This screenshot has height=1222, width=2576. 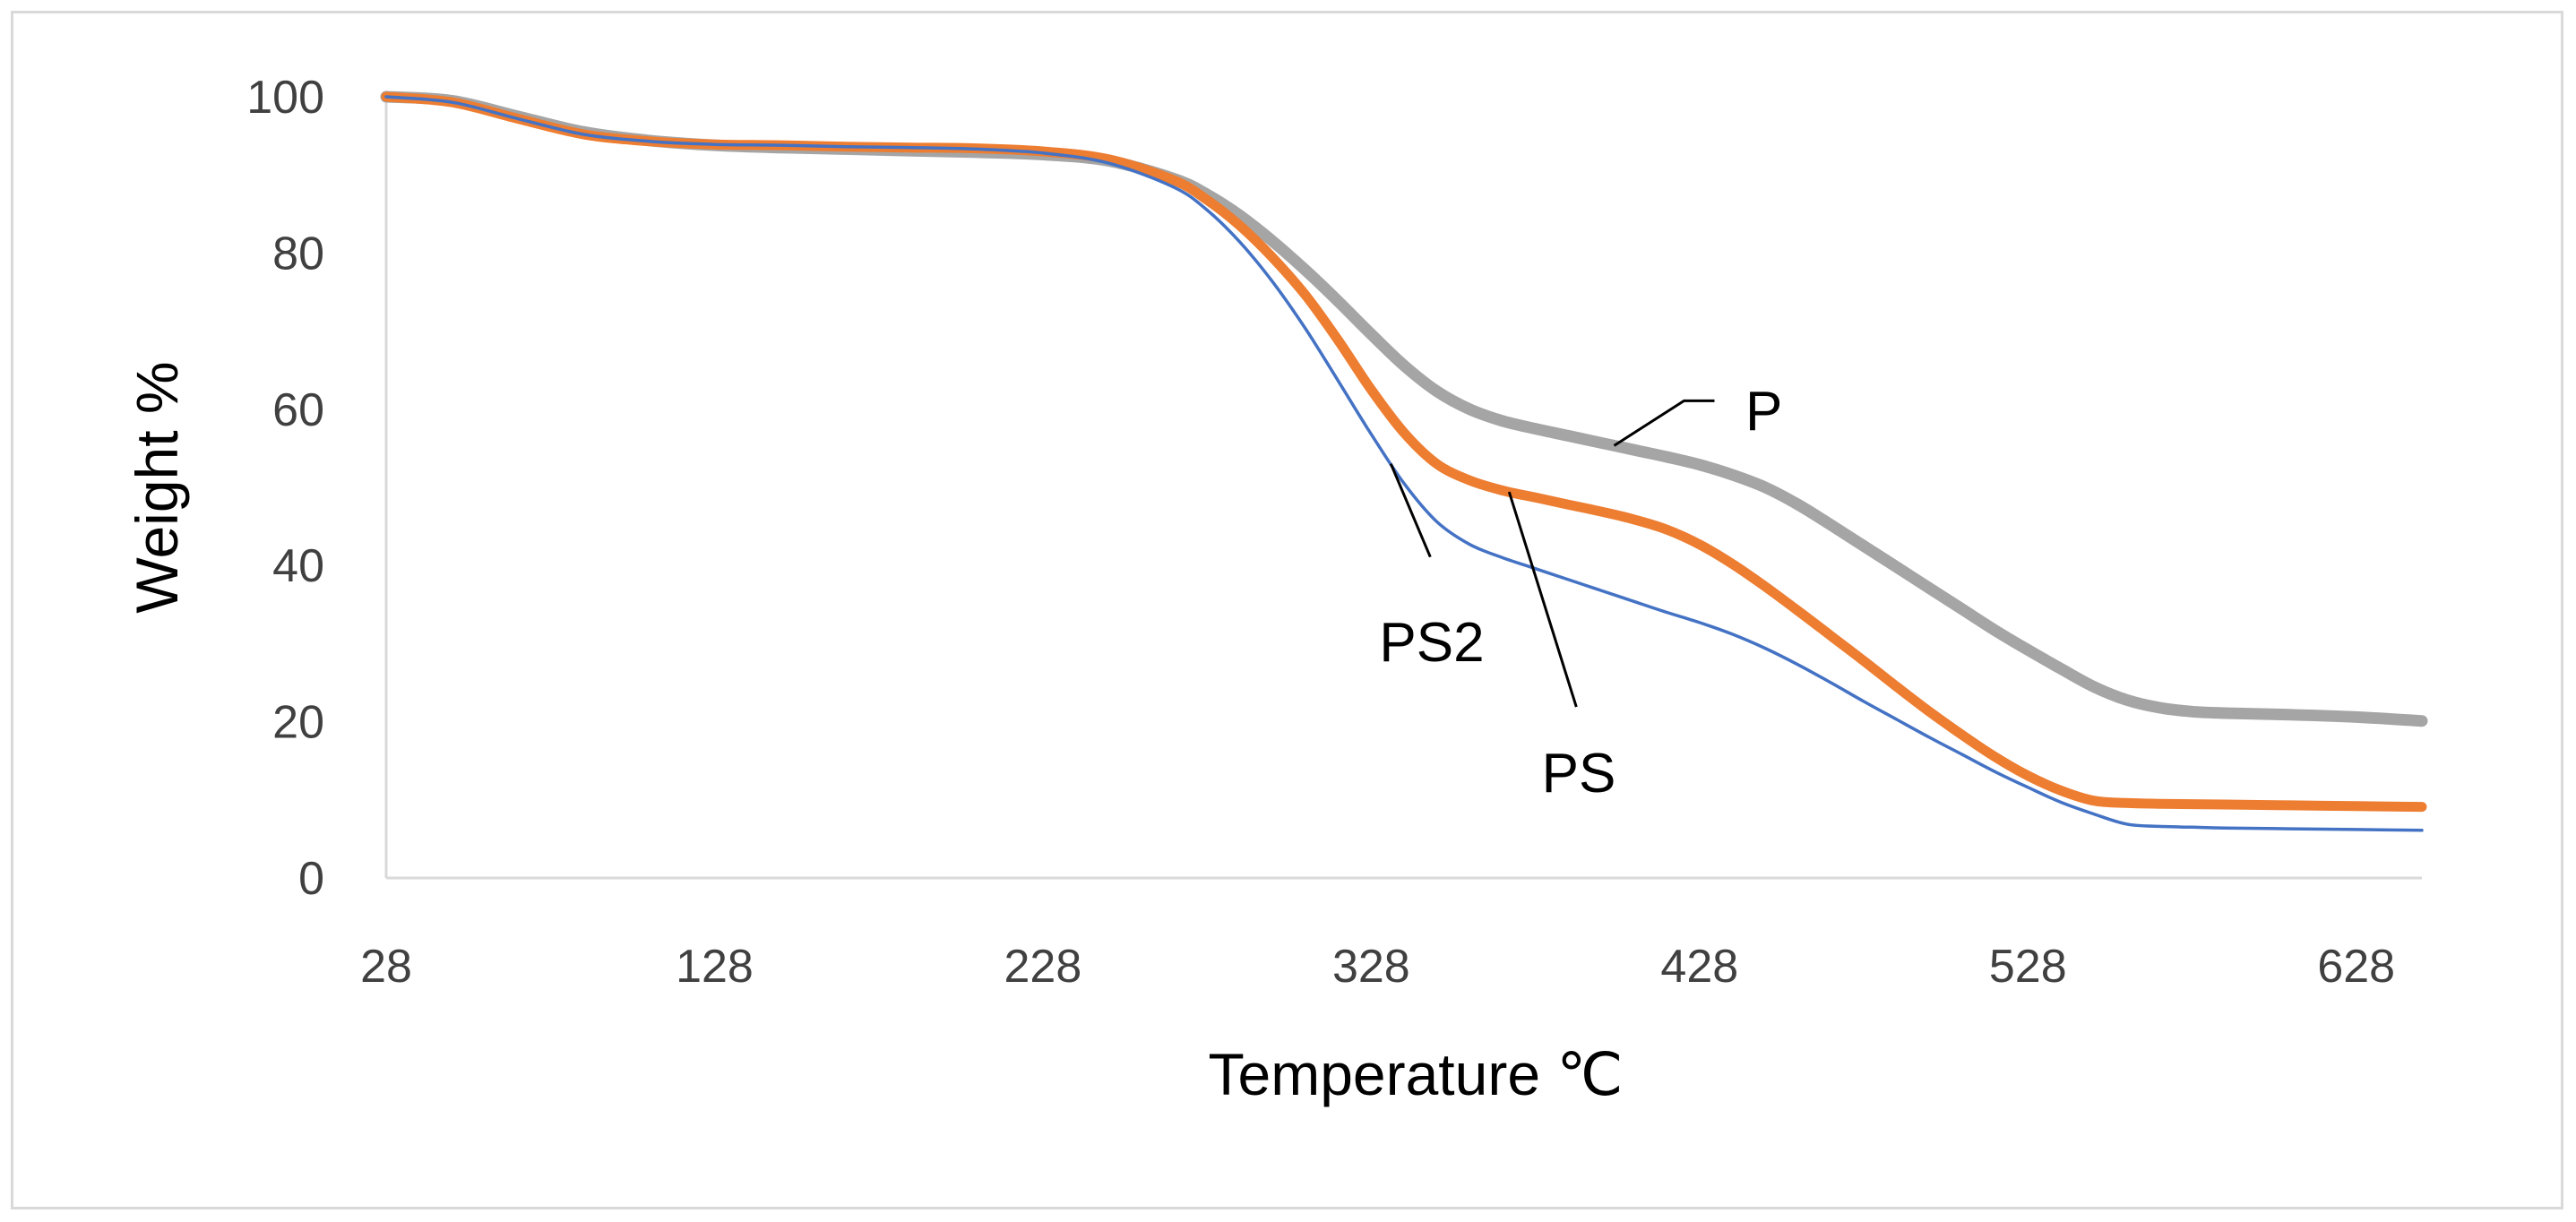 I want to click on annotation-label-p: P, so click(x=1764, y=412).